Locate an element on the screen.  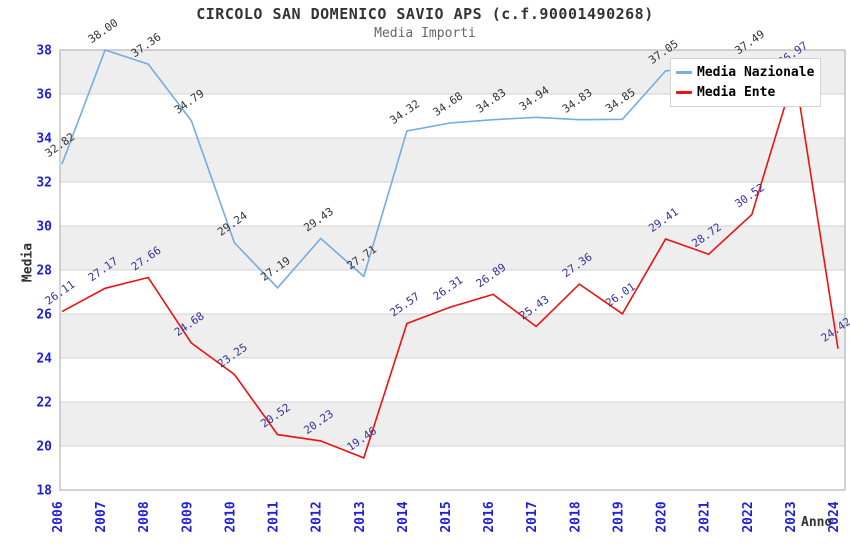
x-tick-label: 2020 is located at coordinates (662, 516).